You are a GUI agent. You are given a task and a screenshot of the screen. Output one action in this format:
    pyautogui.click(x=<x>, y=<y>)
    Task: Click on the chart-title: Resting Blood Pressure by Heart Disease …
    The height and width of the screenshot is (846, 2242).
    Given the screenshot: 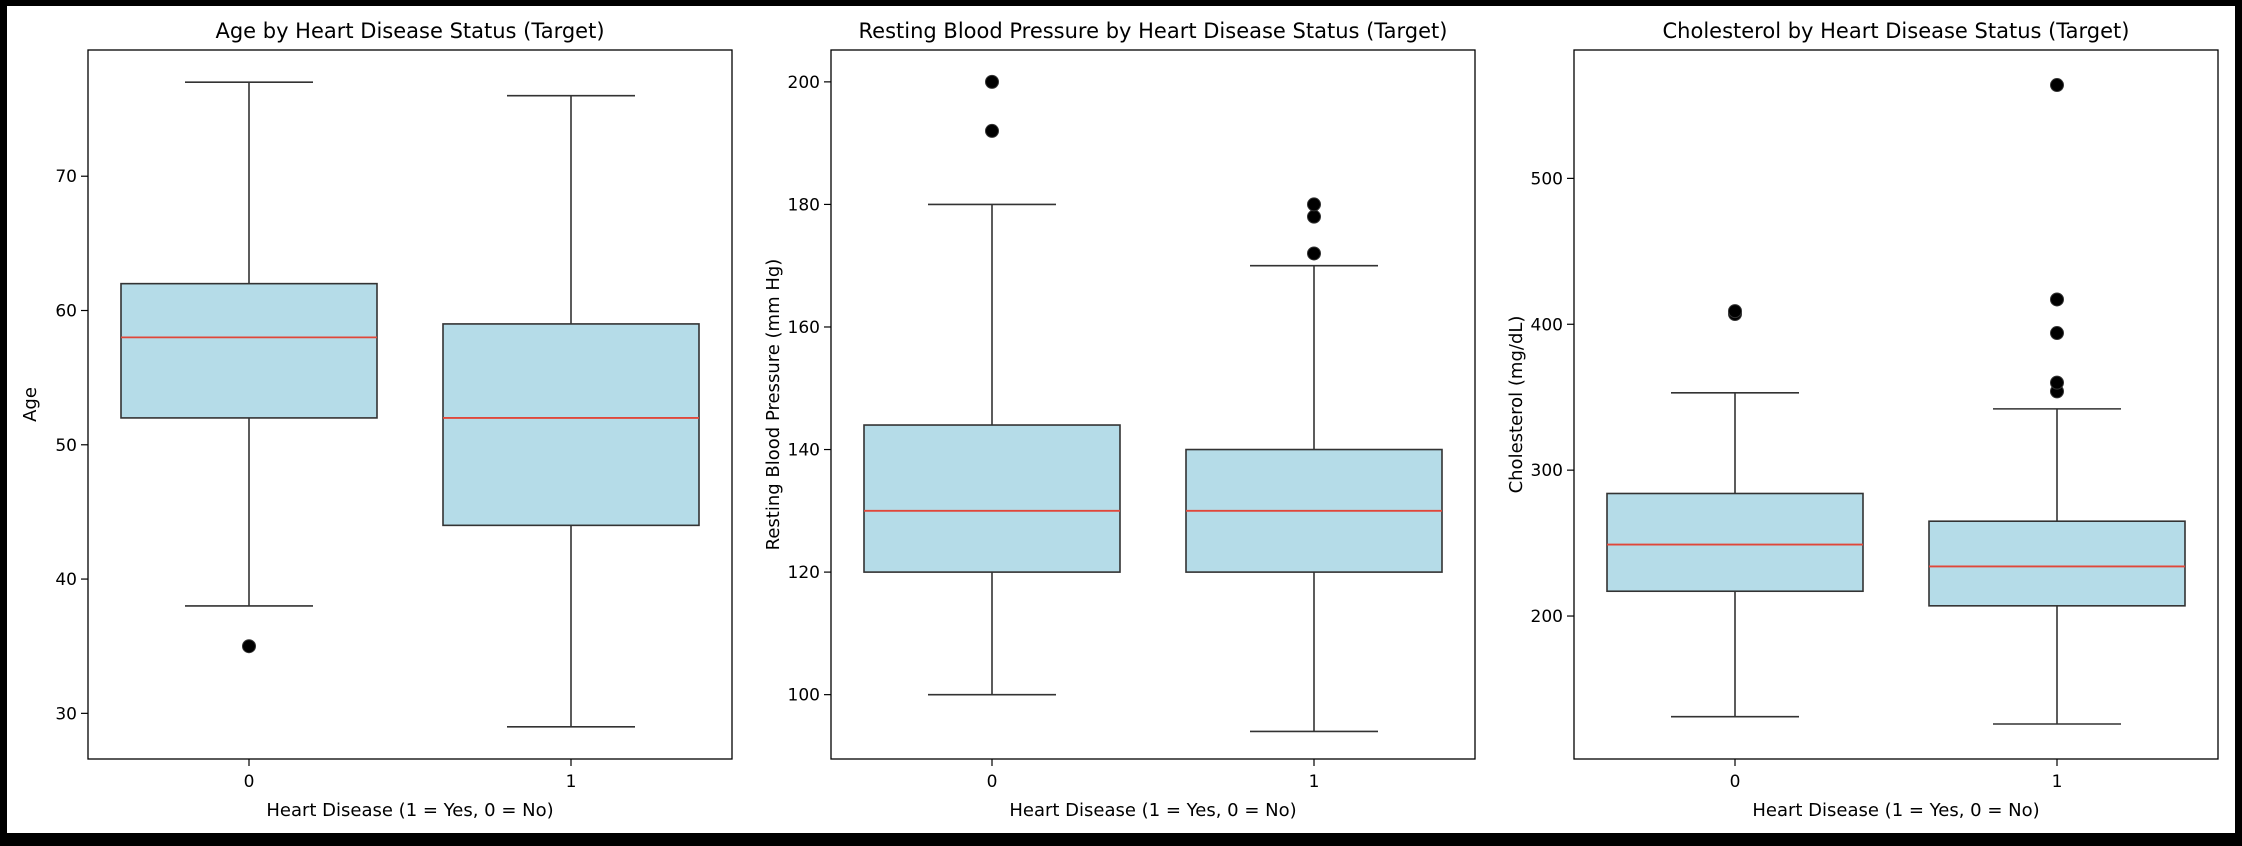 What is the action you would take?
    pyautogui.click(x=1153, y=31)
    